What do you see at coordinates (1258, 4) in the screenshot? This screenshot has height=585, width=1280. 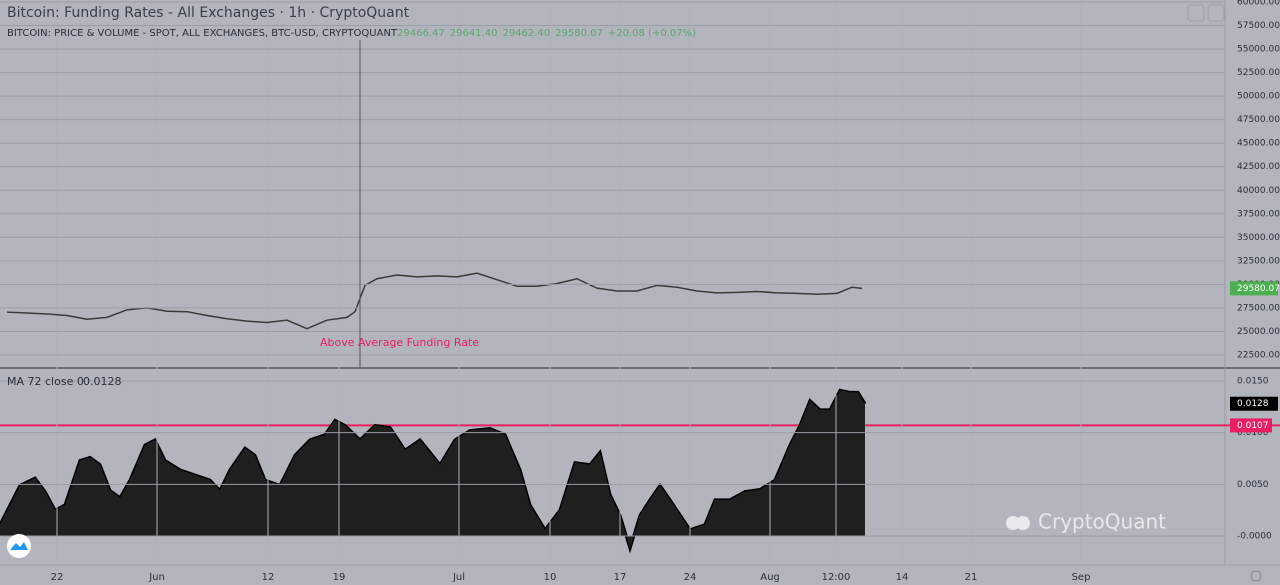 I see `y-tick-label: 60000.00` at bounding box center [1258, 4].